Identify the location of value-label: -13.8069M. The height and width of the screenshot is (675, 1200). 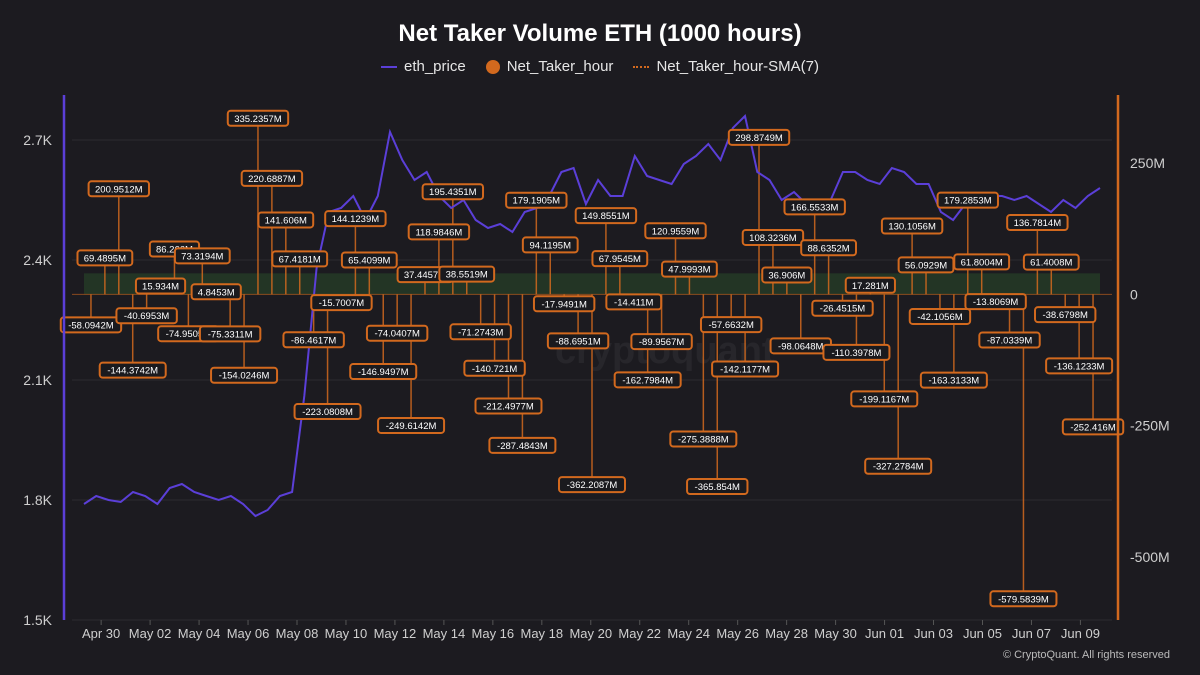
(995, 302).